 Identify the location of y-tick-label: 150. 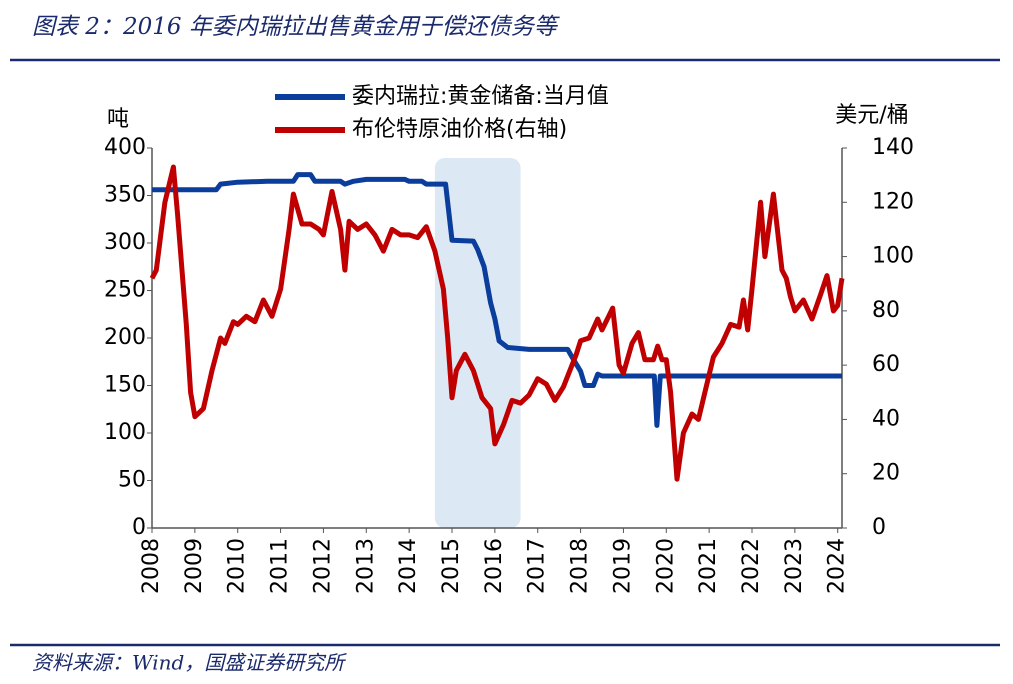
(125, 385).